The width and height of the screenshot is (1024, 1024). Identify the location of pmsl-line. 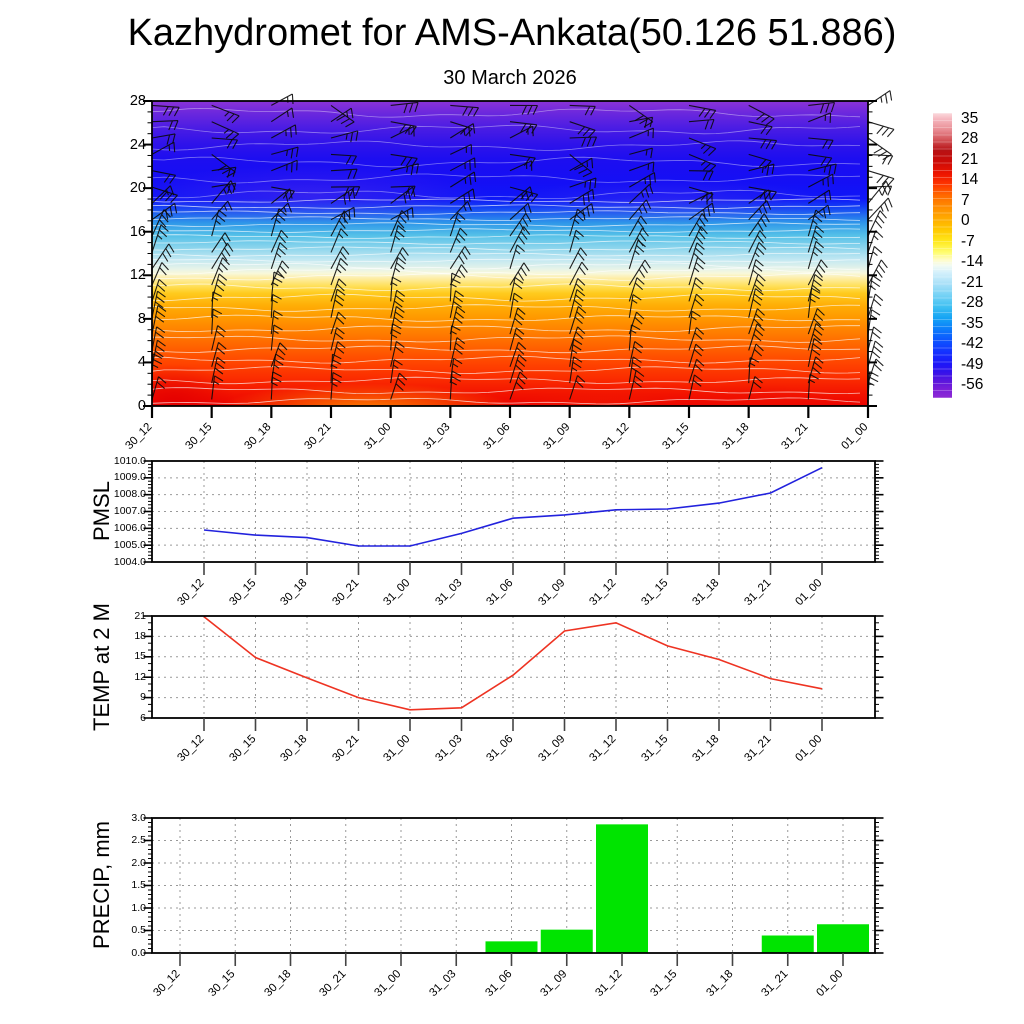
(513, 506).